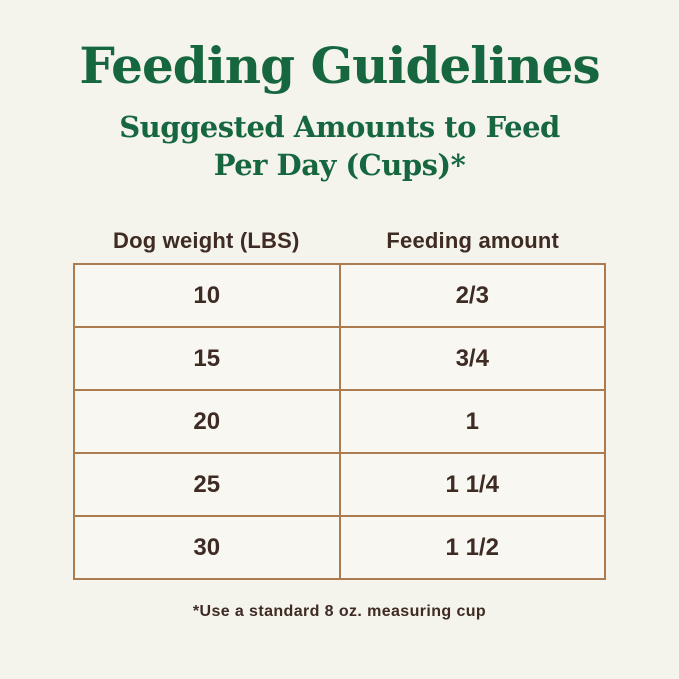  I want to click on feeding-amount-cell: 1 1/2, so click(472, 548).